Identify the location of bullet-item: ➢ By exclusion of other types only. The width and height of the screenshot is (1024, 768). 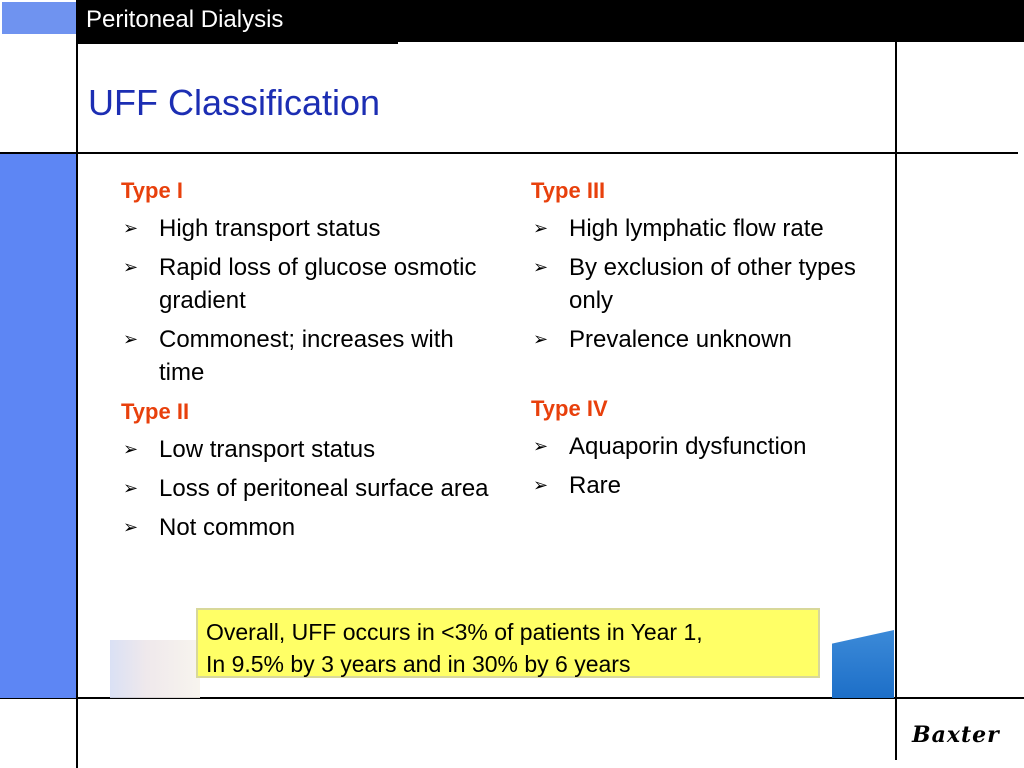
(711, 284).